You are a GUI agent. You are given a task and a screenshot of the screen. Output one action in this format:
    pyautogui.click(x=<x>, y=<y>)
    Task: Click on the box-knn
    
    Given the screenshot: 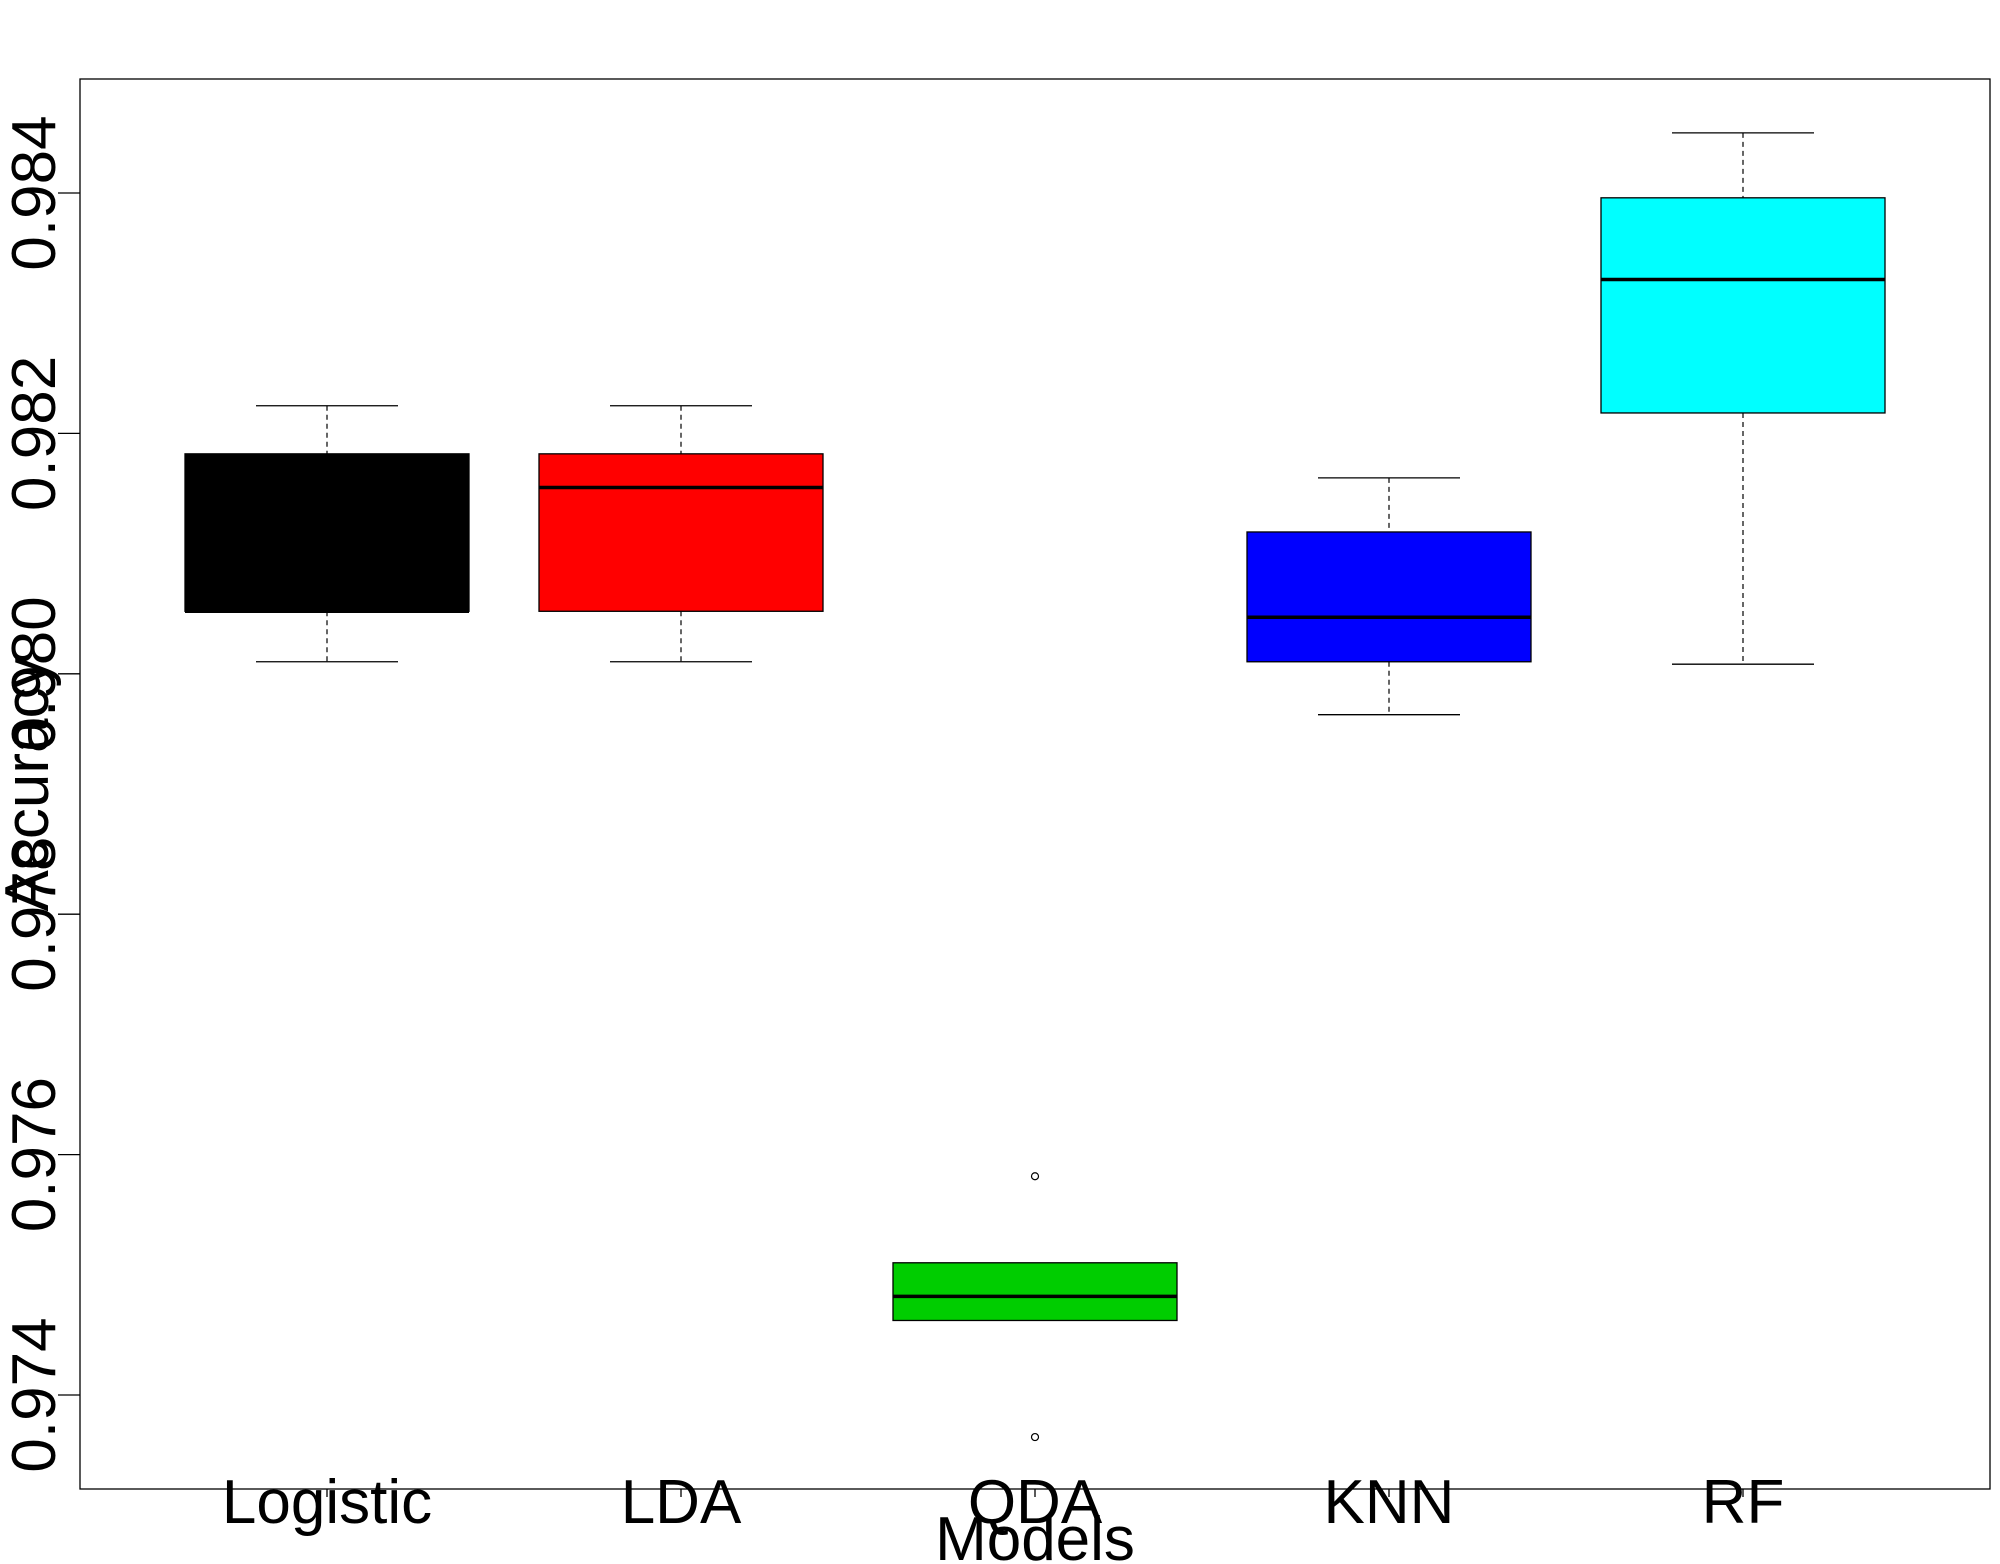 What is the action you would take?
    pyautogui.click(x=1389, y=596)
    